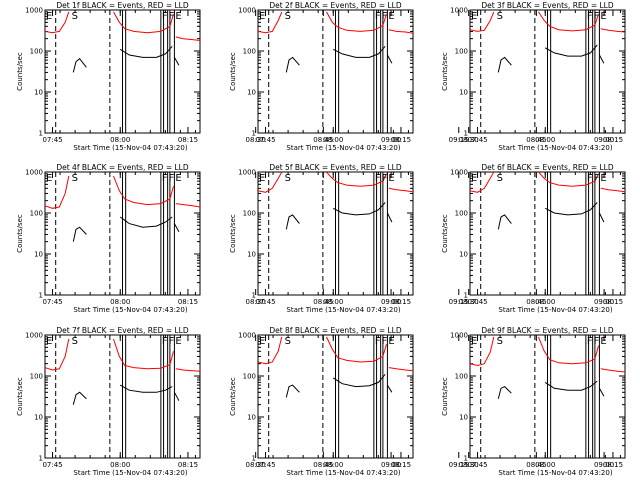 The width and height of the screenshot is (640, 480). I want to click on chart-title: Det 9f BLACK = Events, RED = LLD, so click(547, 330).